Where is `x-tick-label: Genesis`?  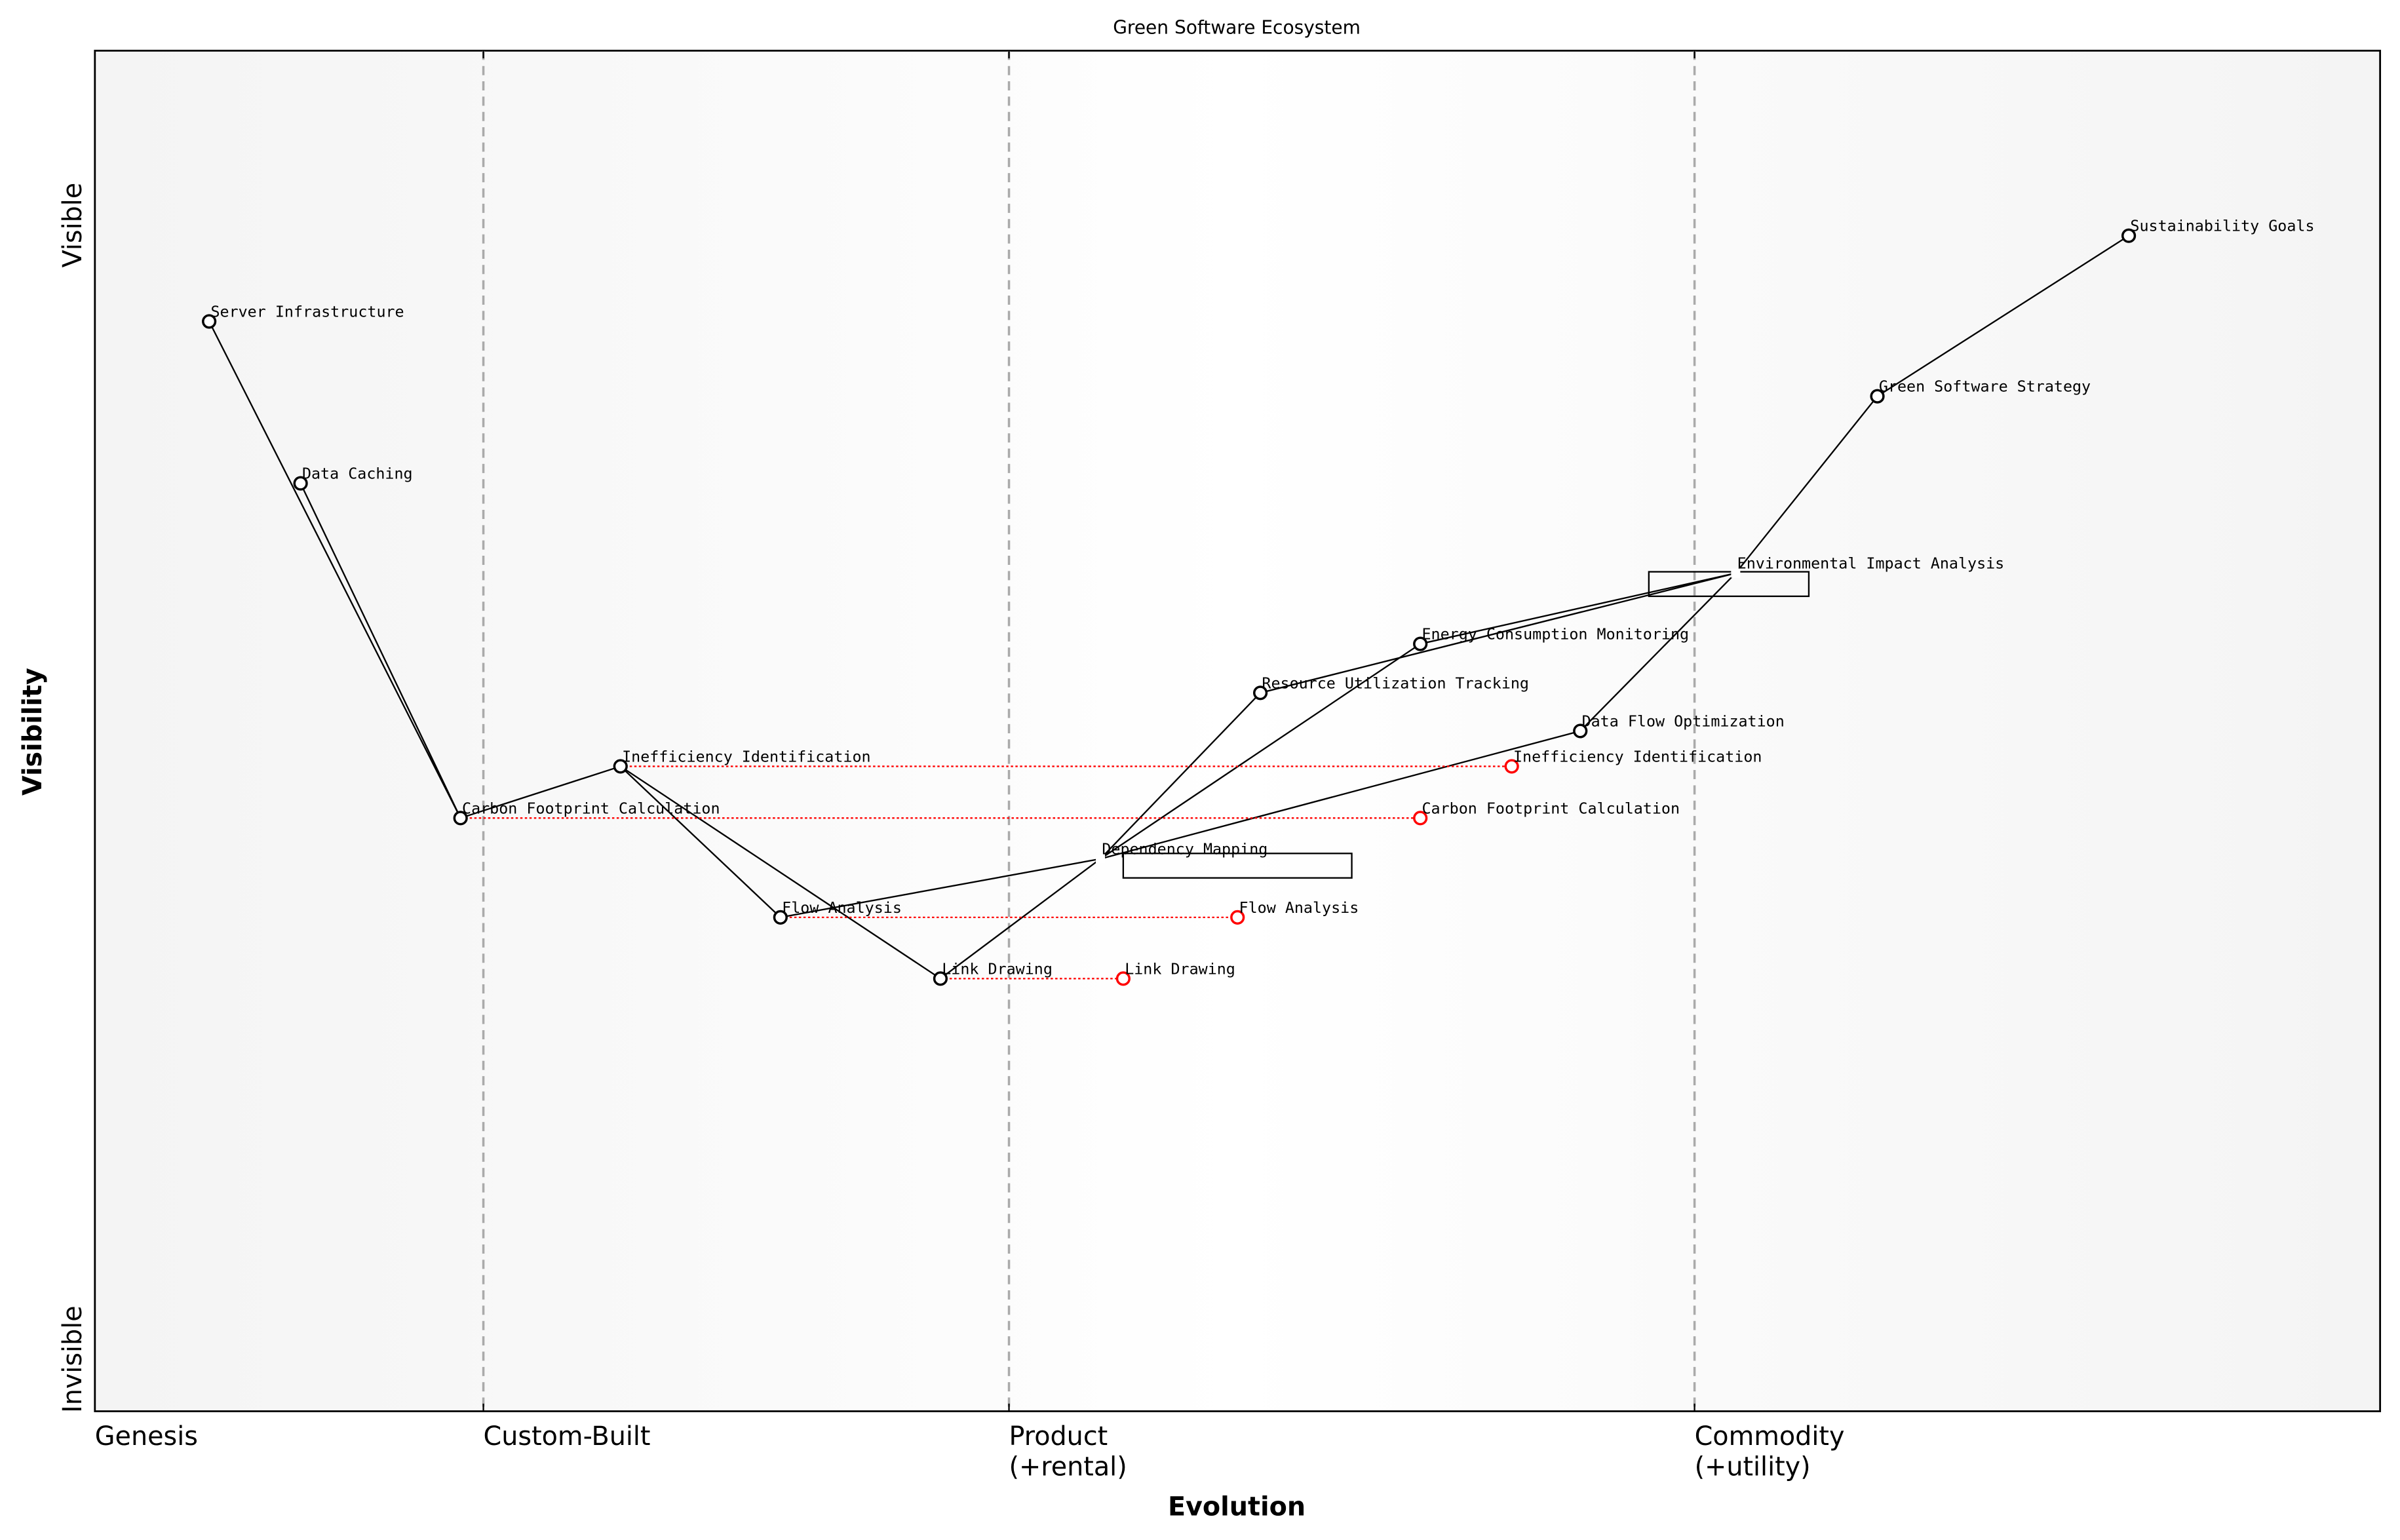
x-tick-label: Genesis is located at coordinates (146, 1436).